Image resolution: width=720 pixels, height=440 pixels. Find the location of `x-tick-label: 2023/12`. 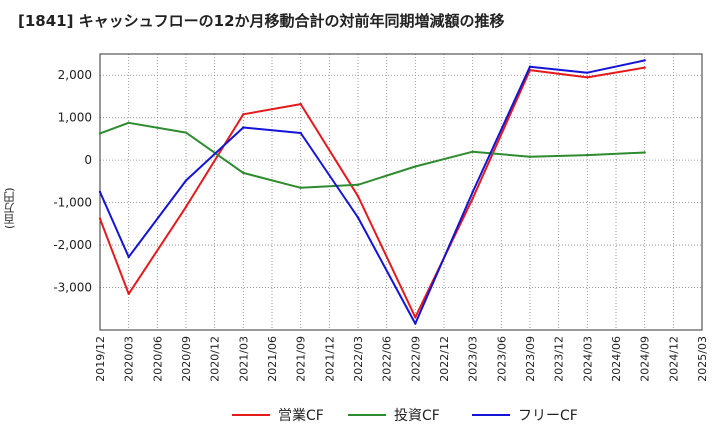

x-tick-label: 2023/12 is located at coordinates (559, 359).